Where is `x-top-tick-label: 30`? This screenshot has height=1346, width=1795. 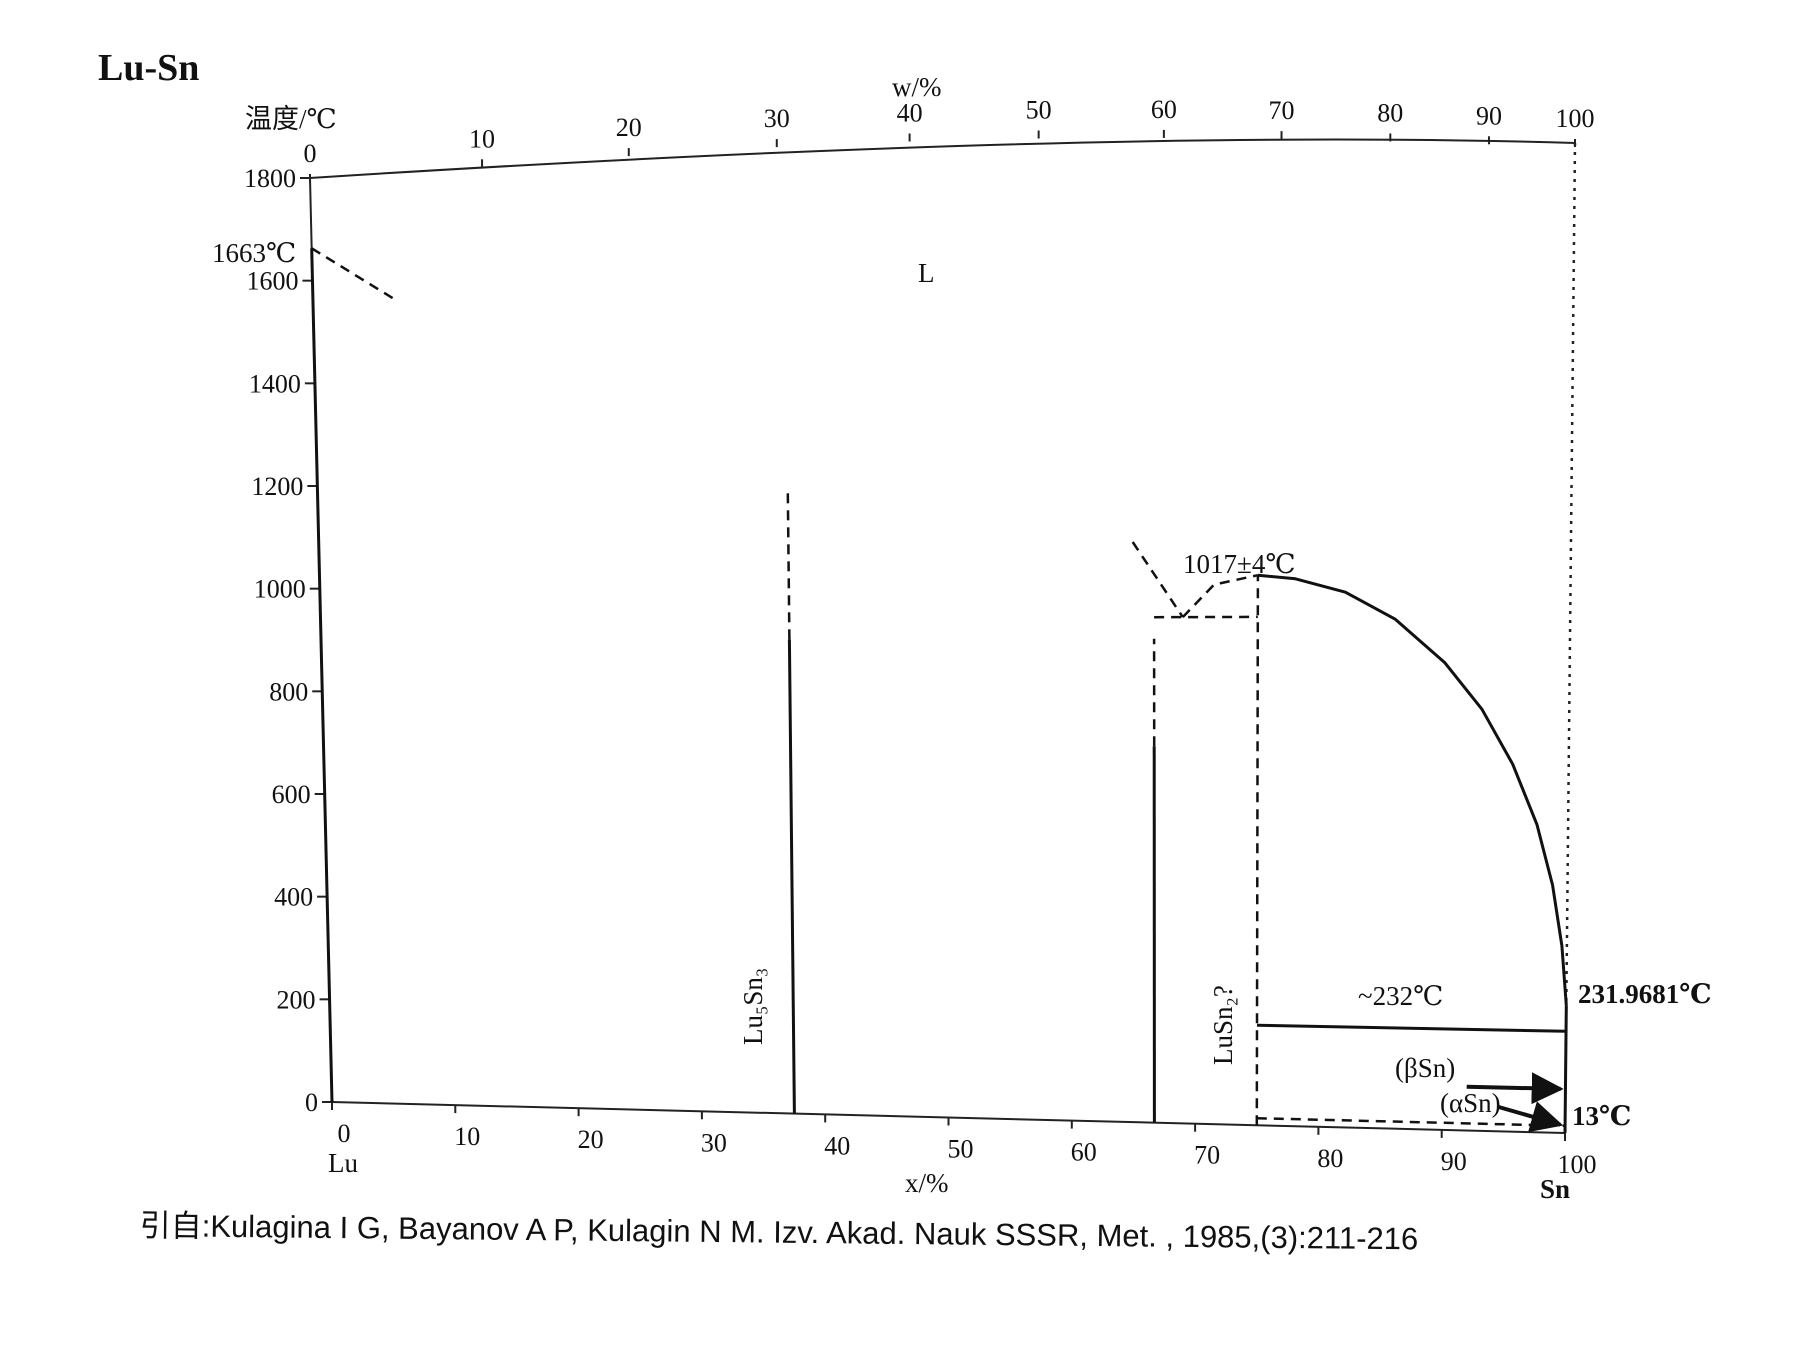 x-top-tick-label: 30 is located at coordinates (777, 118).